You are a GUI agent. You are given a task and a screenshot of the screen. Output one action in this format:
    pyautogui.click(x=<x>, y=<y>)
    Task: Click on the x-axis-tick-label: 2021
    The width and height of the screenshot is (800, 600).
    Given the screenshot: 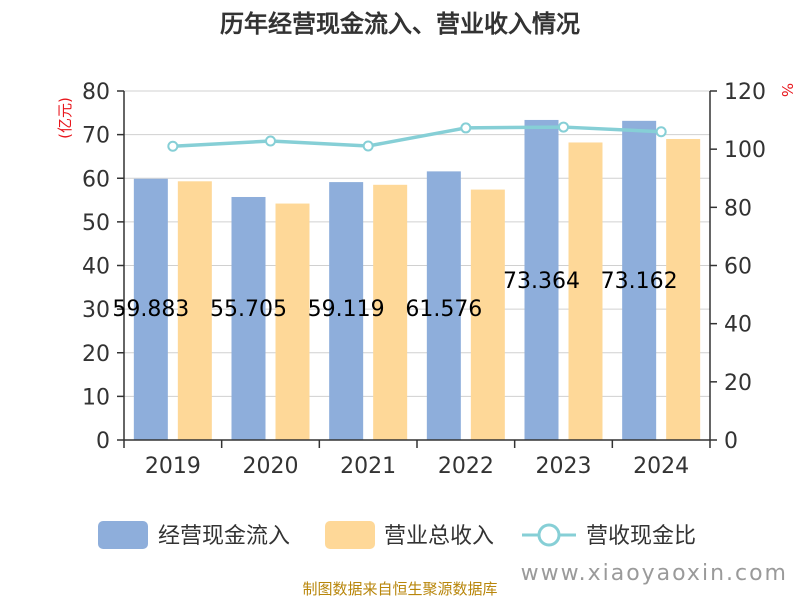 What is the action you would take?
    pyautogui.click(x=368, y=466)
    